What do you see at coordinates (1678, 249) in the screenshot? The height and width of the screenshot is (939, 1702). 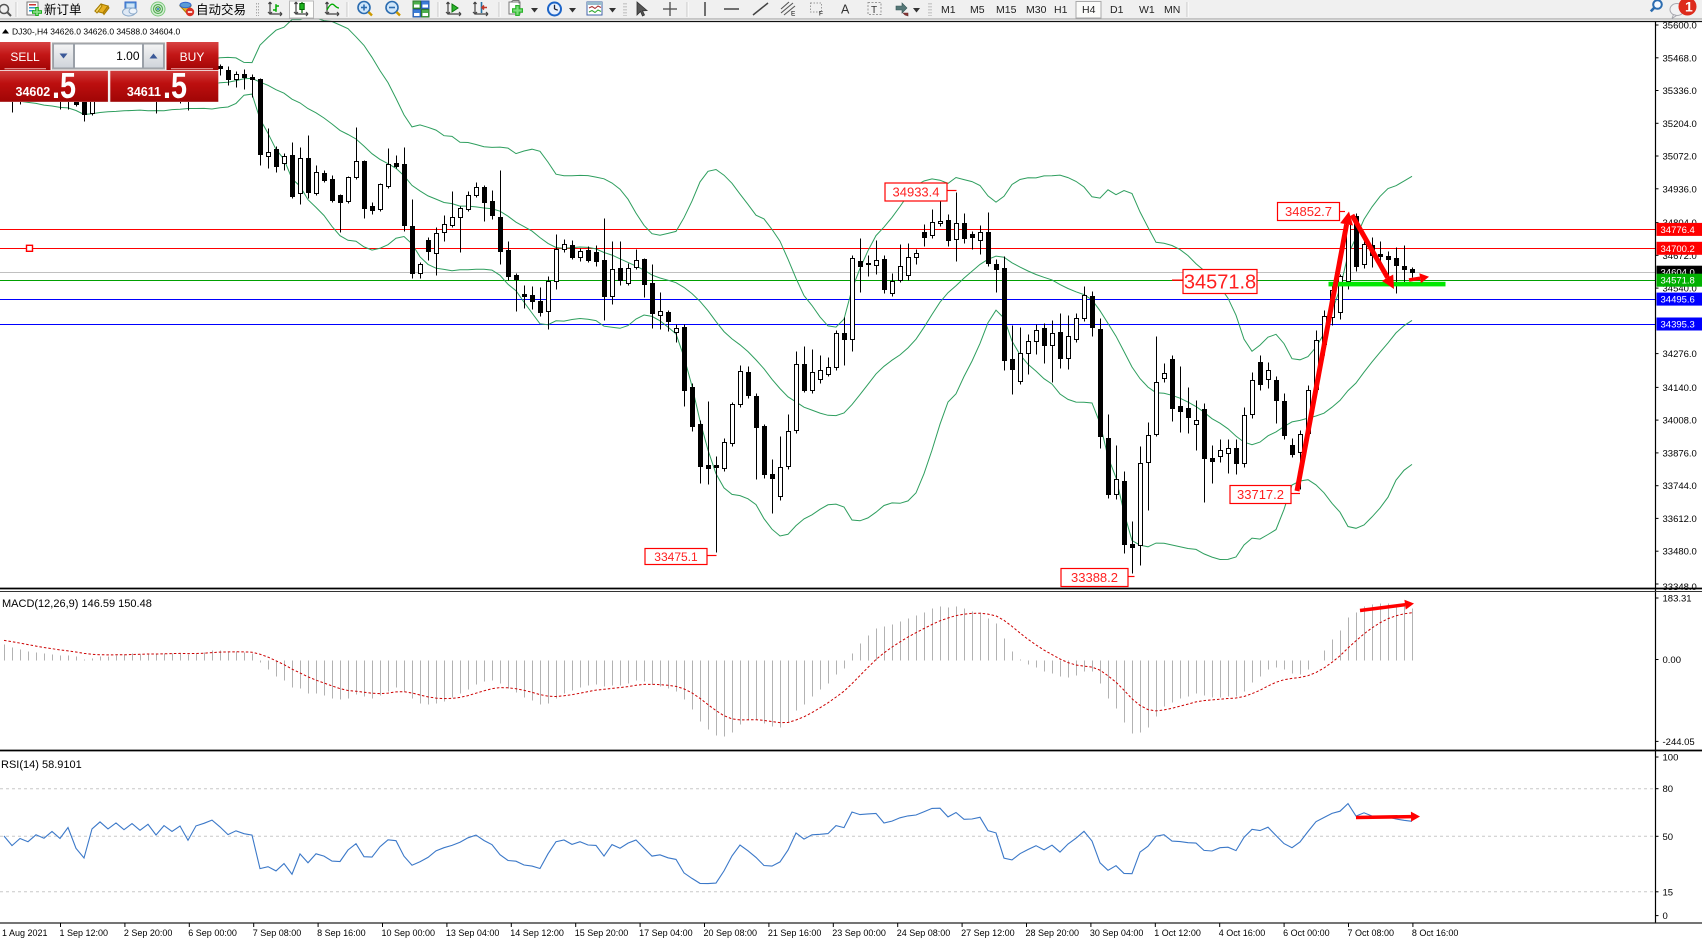 I see `svg-text: 34700.2` at bounding box center [1678, 249].